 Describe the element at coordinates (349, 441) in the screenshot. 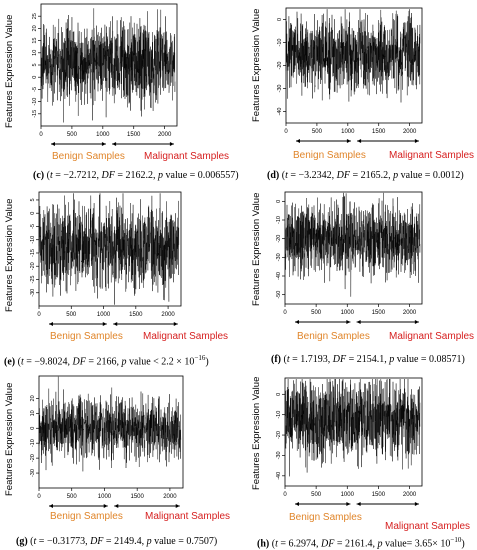

I see `chart-h: 0 500 1000 1500 2000 -40 -30 -20 -10 0` at that location.